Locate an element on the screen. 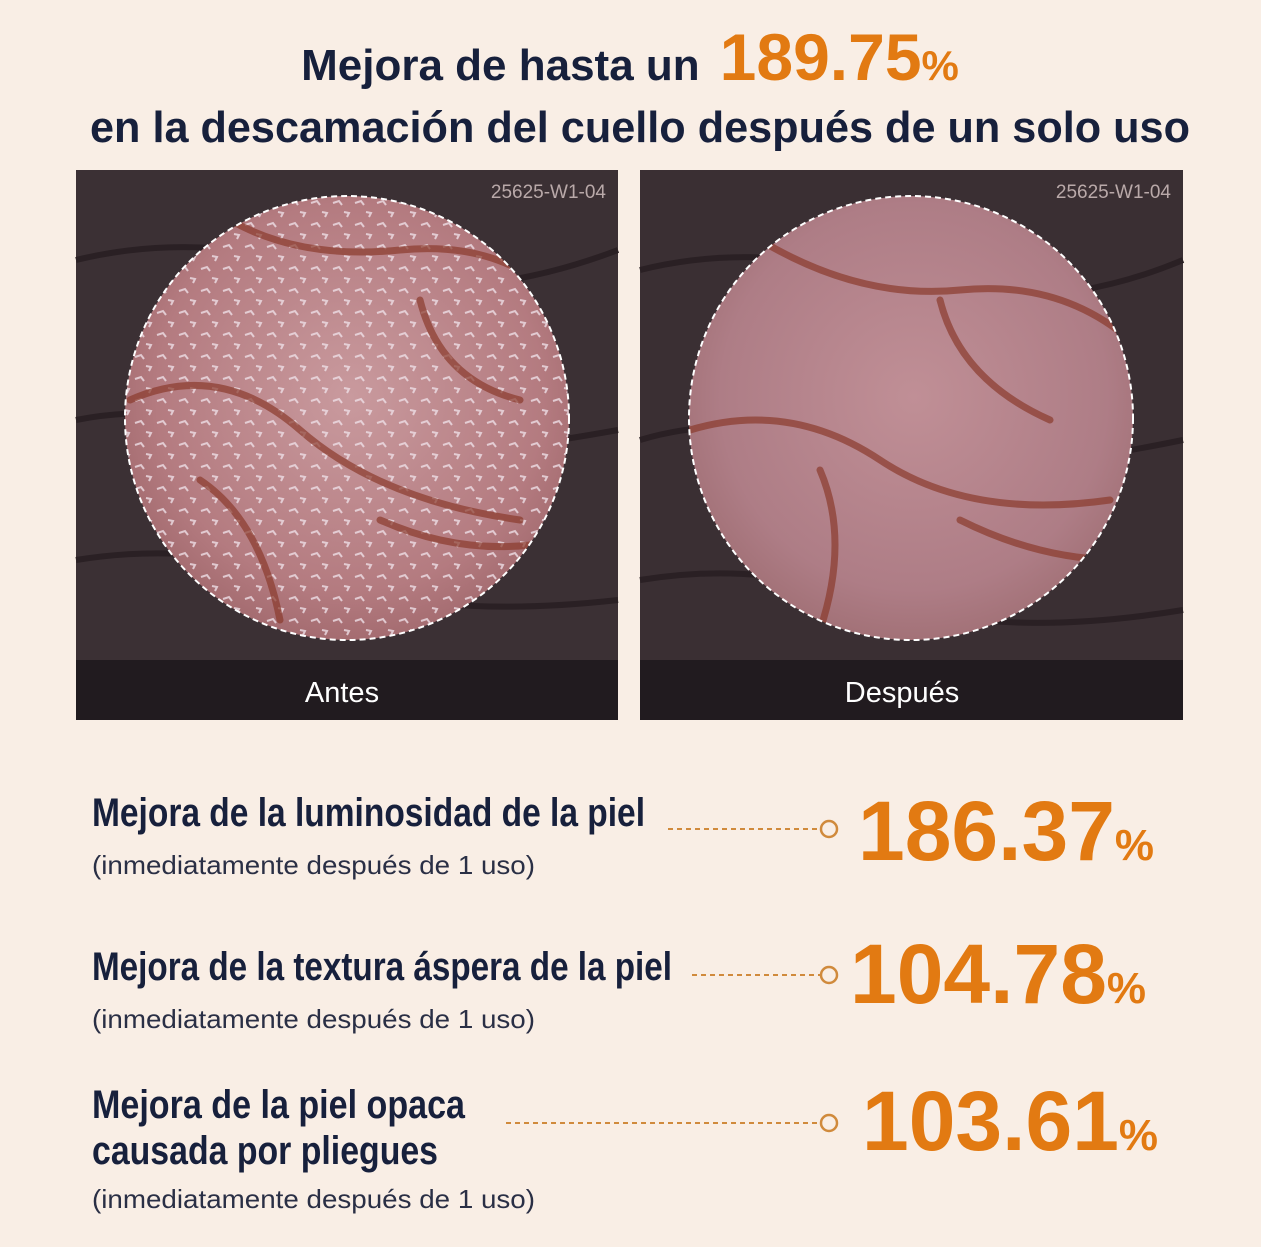 The image size is (1261, 1247). stat-number: 104.78 is located at coordinates (978, 974).